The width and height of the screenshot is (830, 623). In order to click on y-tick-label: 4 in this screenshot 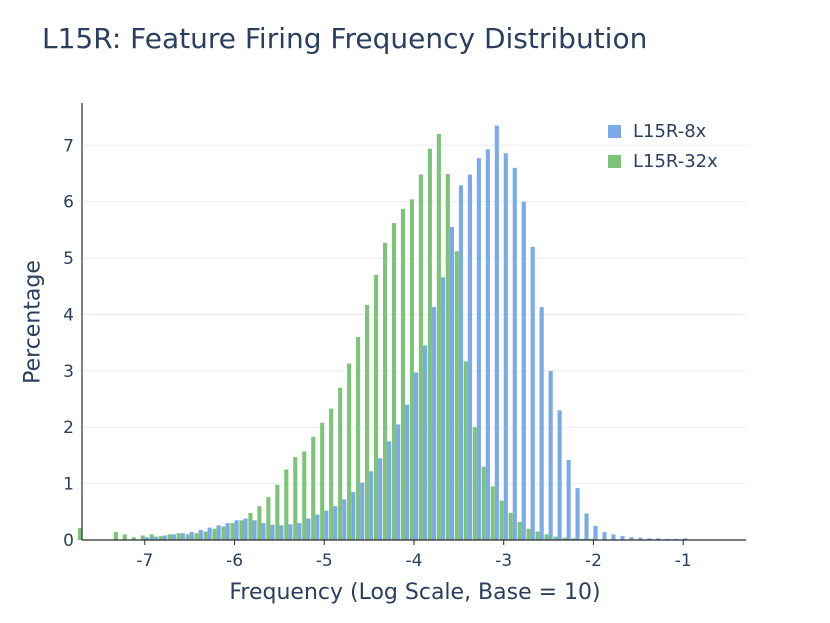, I will do `click(68, 315)`.